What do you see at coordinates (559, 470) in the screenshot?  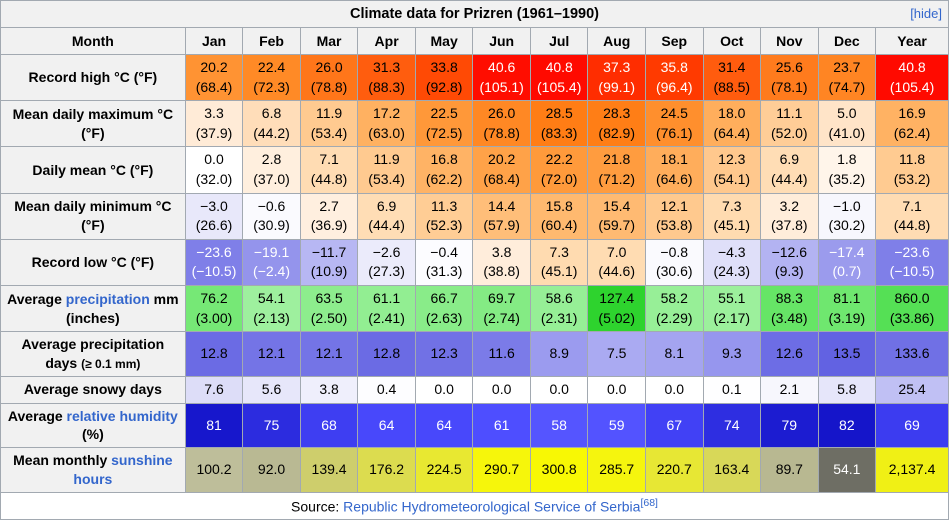 I see `data-cell: 300.8` at bounding box center [559, 470].